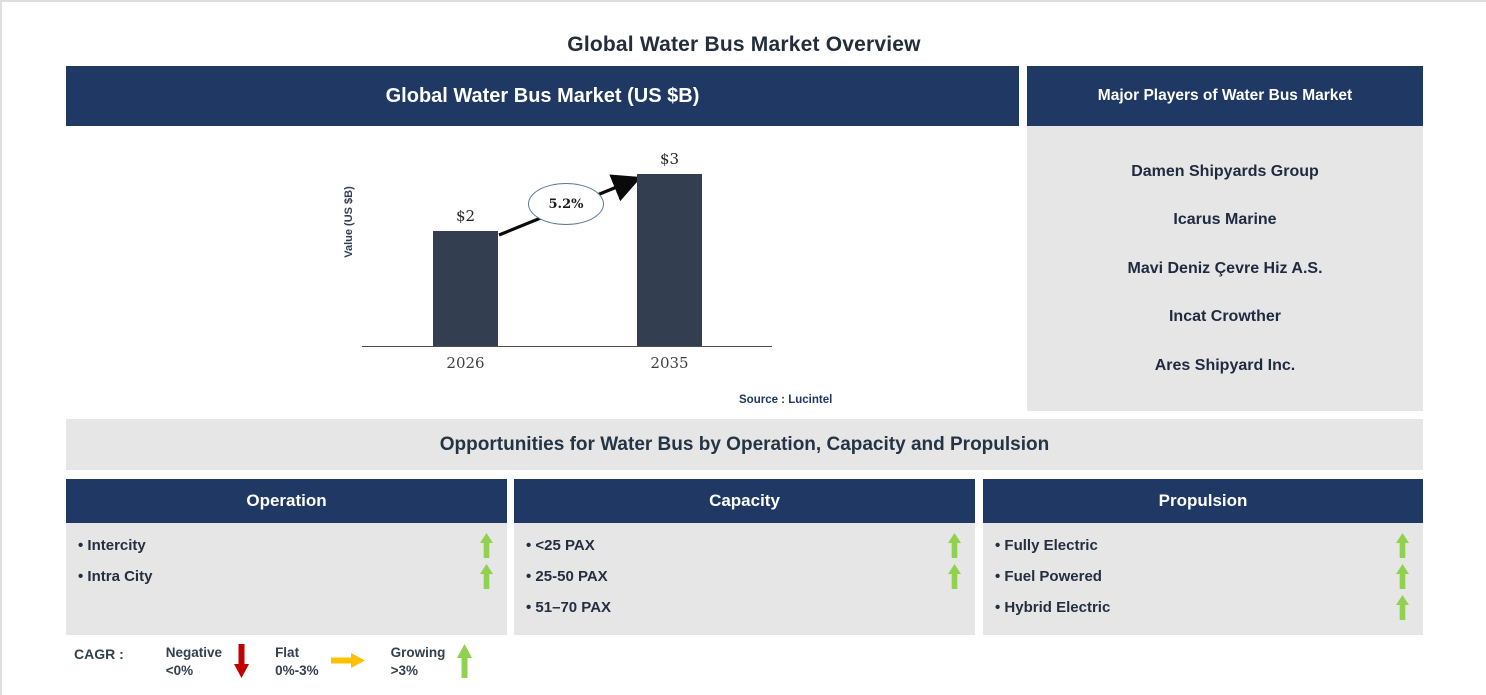 The height and width of the screenshot is (695, 1486). I want to click on growth-arrow-icon, so click(570, 205).